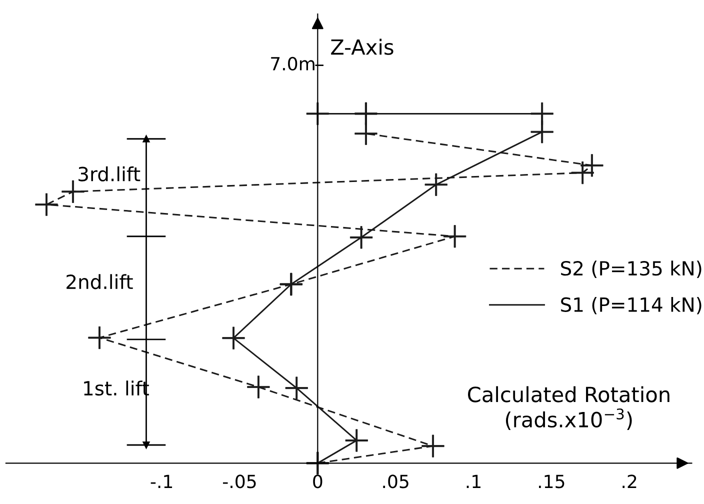  What do you see at coordinates (631, 269) in the screenshot?
I see `legend-label: S2 (P=135 kN)` at bounding box center [631, 269].